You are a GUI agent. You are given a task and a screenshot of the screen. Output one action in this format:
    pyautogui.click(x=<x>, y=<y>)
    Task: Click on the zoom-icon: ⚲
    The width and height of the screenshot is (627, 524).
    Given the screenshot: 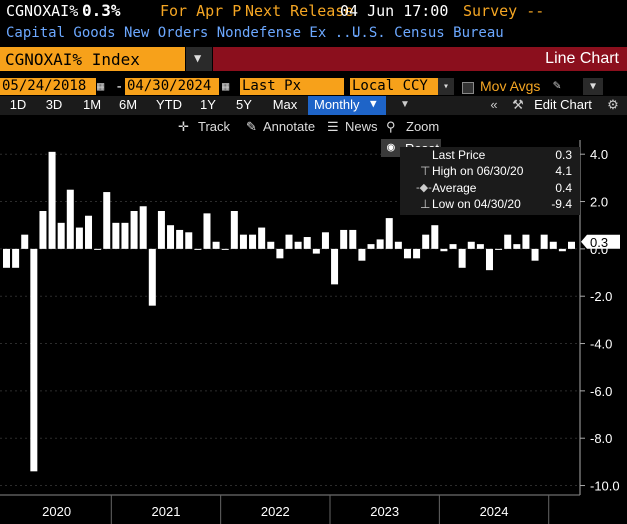 What is the action you would take?
    pyautogui.click(x=391, y=126)
    